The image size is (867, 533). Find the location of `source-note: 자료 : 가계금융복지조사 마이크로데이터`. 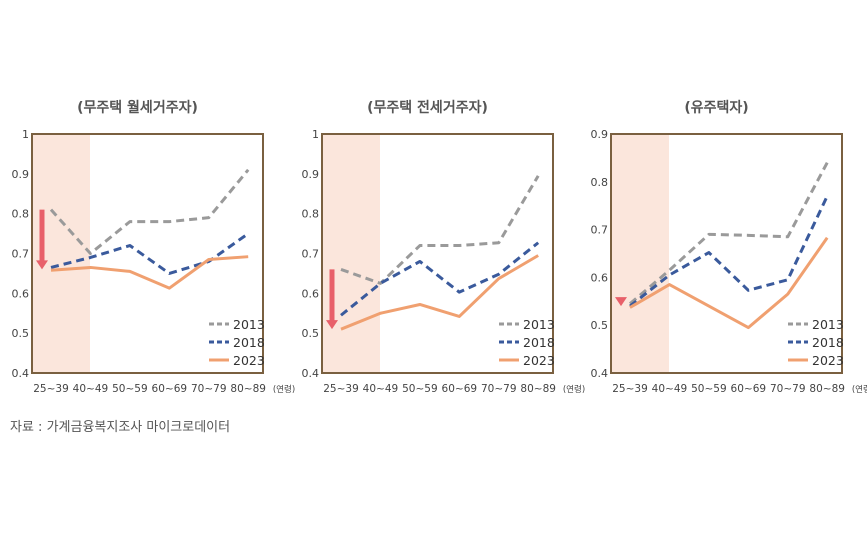

source-note: 자료 : 가계금융복지조사 마이크로데이터 is located at coordinates (120, 427).